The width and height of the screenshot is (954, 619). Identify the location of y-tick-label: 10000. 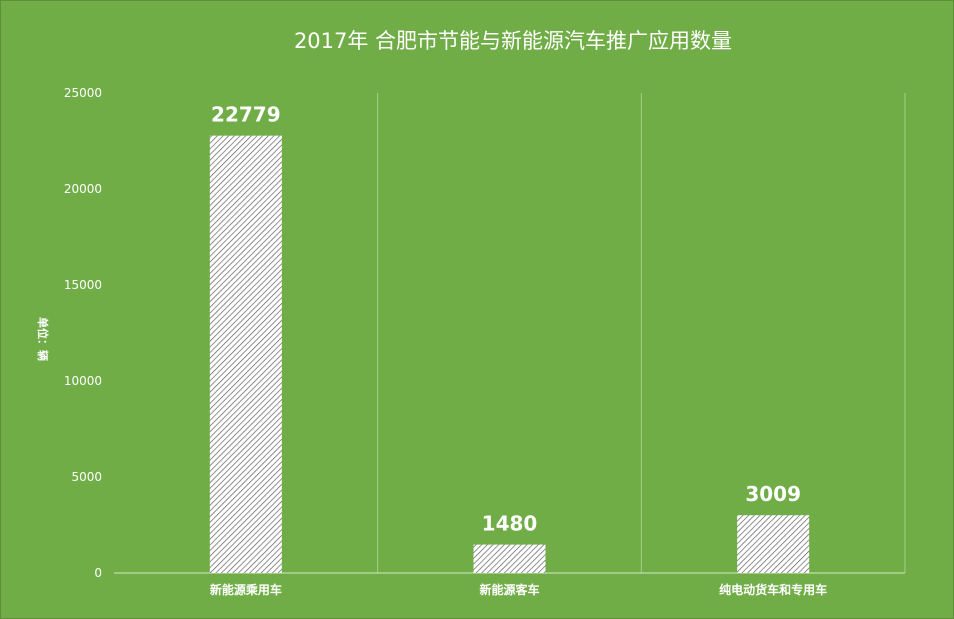
(83, 381).